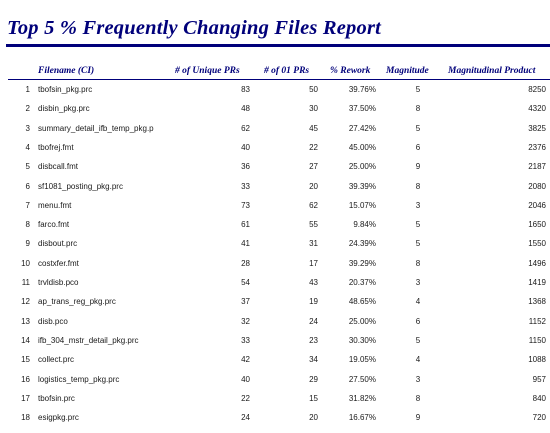 This screenshot has width=550, height=433. I want to click on cell-mag-product: 720, so click(539, 418).